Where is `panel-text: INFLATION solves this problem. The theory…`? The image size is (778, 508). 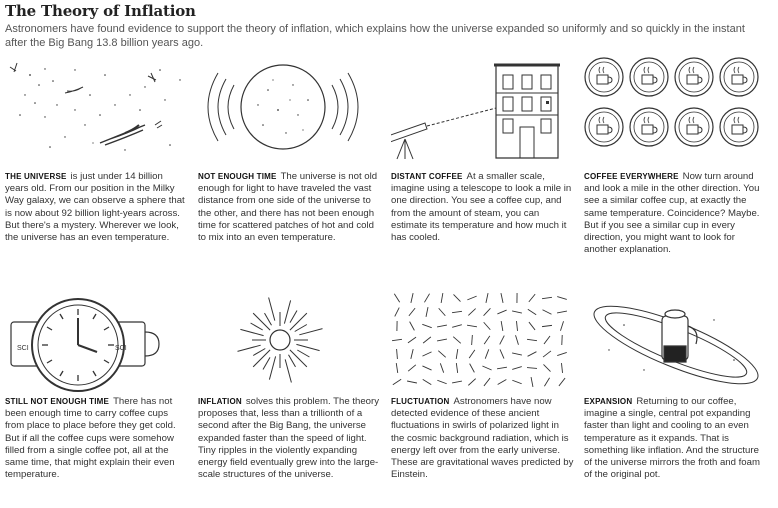
panel-text: INFLATION solves this problem. The theory… is located at coordinates (289, 438).